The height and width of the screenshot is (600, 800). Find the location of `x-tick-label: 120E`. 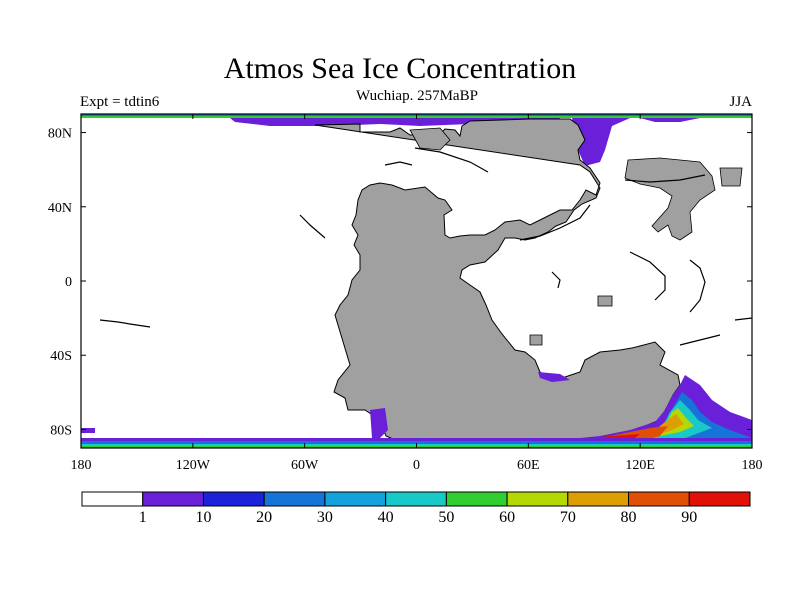

x-tick-label: 120E is located at coordinates (640, 465).